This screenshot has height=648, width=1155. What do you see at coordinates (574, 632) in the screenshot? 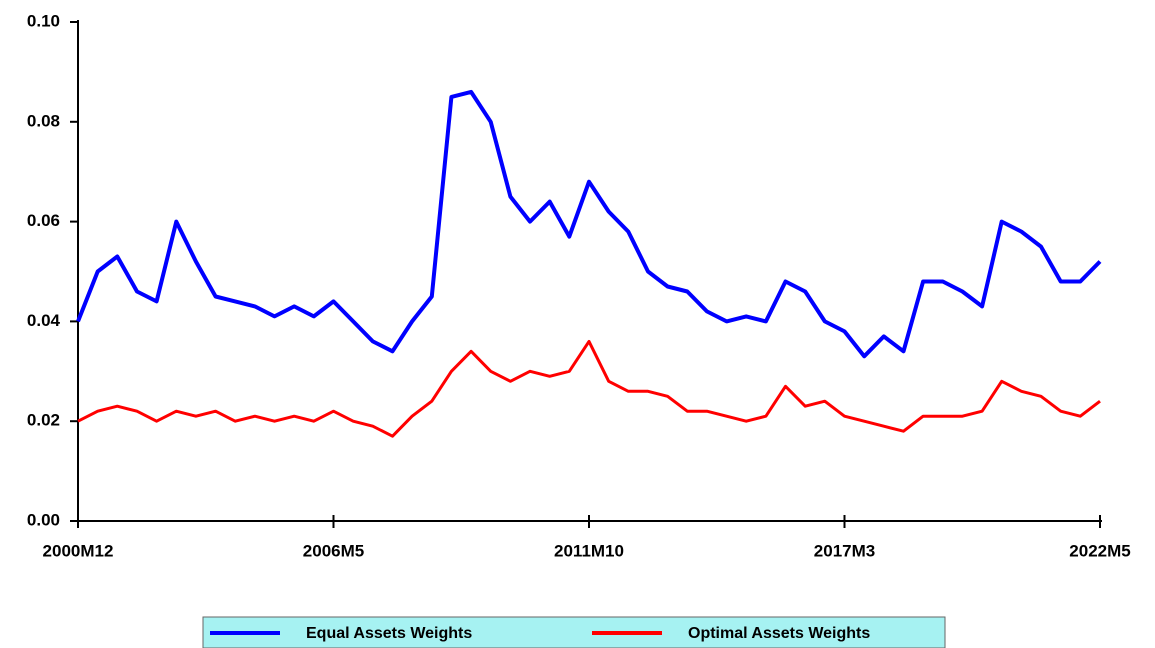
I see `legend` at bounding box center [574, 632].